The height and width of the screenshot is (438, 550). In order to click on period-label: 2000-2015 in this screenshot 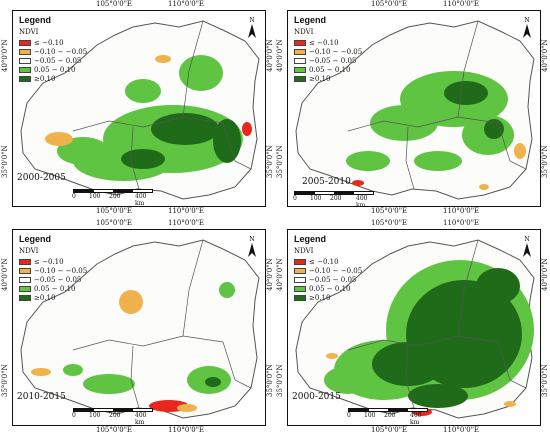, I will do `click(316, 397)`.